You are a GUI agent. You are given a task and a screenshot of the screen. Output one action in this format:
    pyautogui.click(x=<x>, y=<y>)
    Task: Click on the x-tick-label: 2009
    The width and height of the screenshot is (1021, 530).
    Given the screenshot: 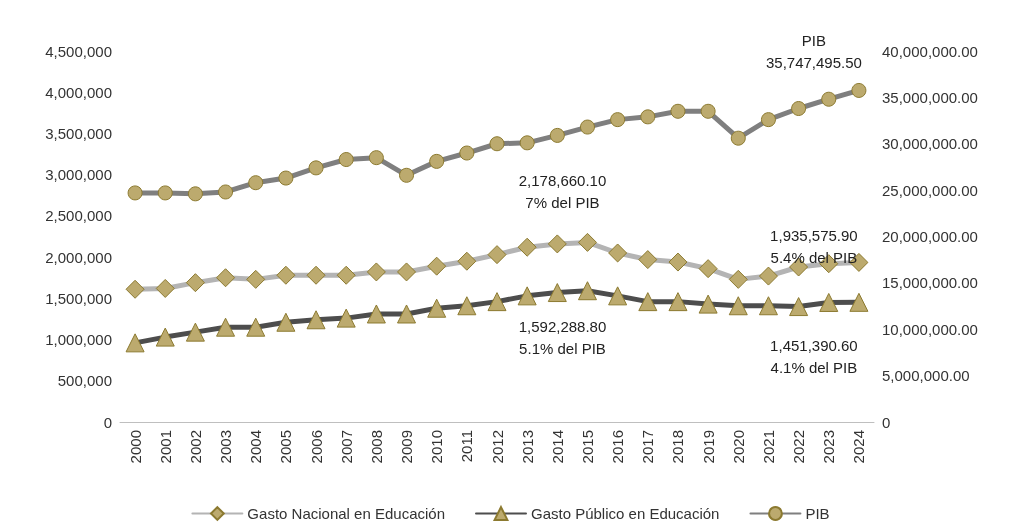 What is the action you would take?
    pyautogui.click(x=407, y=447)
    